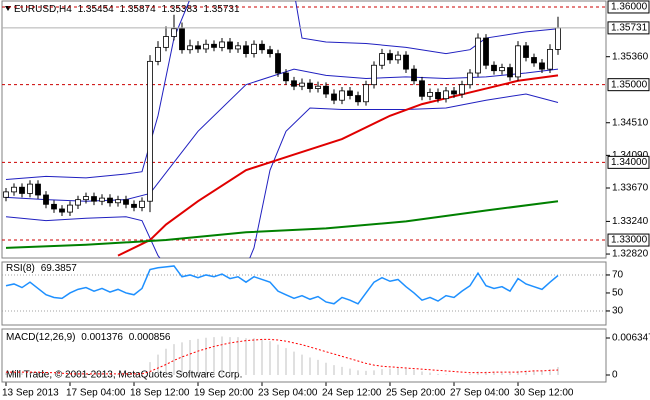 This screenshot has height=400, width=650. Describe the element at coordinates (282, 356) in the screenshot. I see `plot-area` at that location.